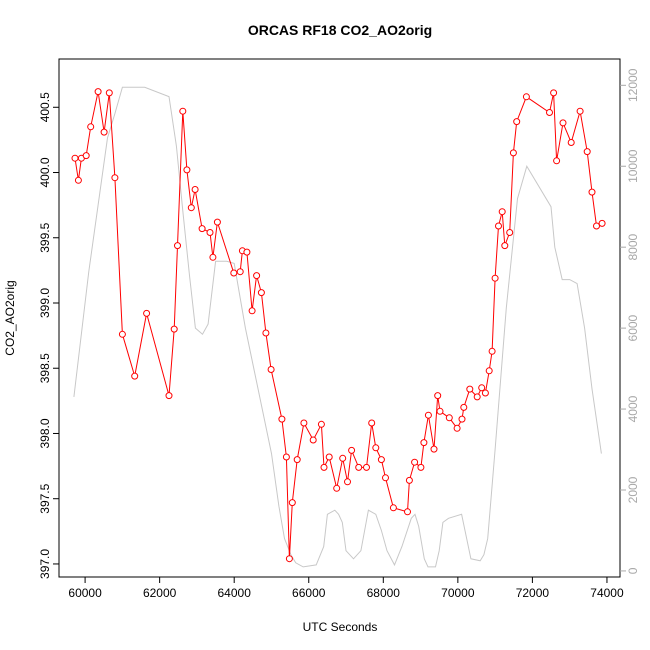 The height and width of the screenshot is (650, 650). Describe the element at coordinates (633, 408) in the screenshot. I see `y2-tick-label: 4000` at that location.